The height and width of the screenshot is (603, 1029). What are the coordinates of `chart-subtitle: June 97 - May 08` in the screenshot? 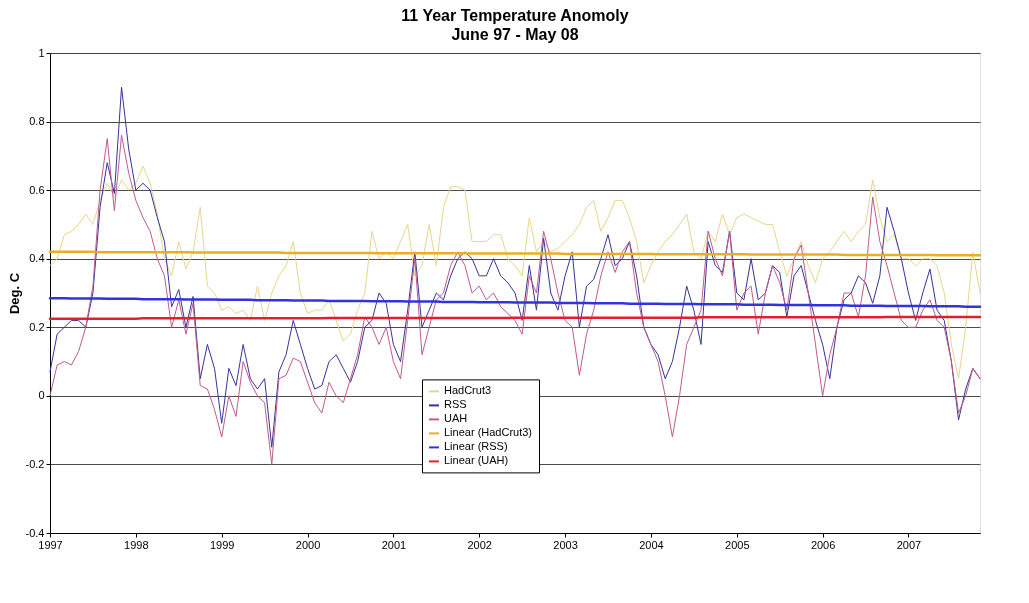 It's located at (515, 34).